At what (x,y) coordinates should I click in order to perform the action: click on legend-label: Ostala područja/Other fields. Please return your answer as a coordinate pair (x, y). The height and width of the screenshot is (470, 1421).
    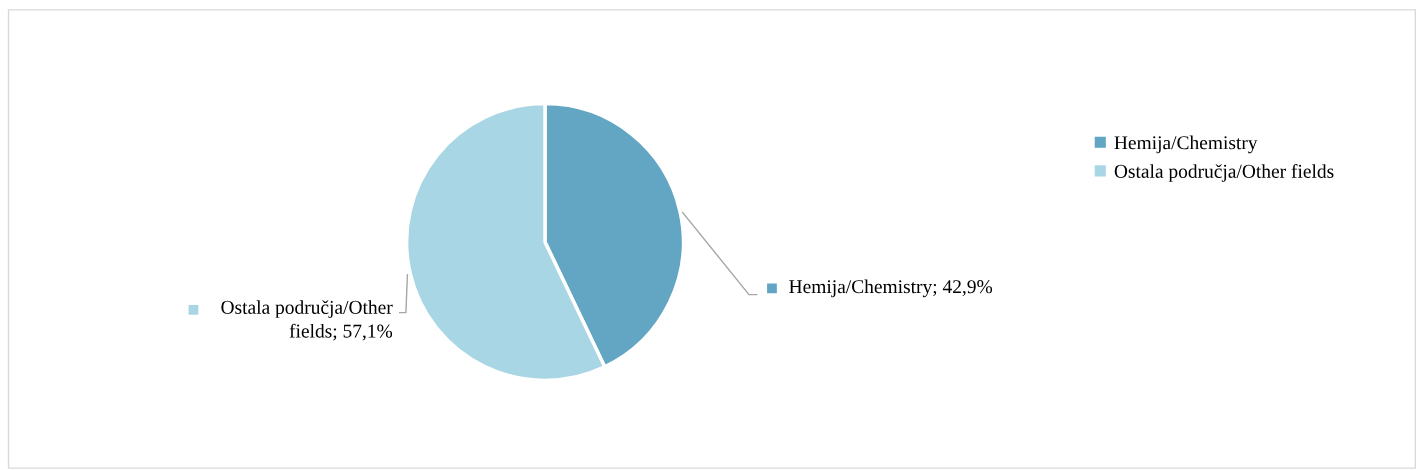
    Looking at the image, I should click on (1224, 173).